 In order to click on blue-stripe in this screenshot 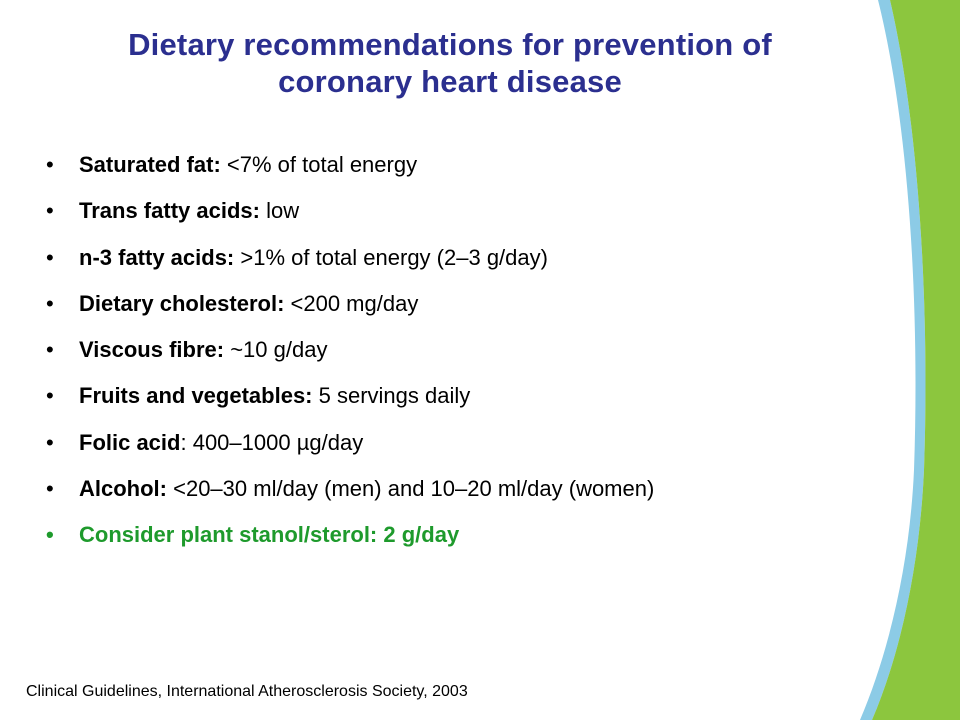, I will do `click(893, 360)`.